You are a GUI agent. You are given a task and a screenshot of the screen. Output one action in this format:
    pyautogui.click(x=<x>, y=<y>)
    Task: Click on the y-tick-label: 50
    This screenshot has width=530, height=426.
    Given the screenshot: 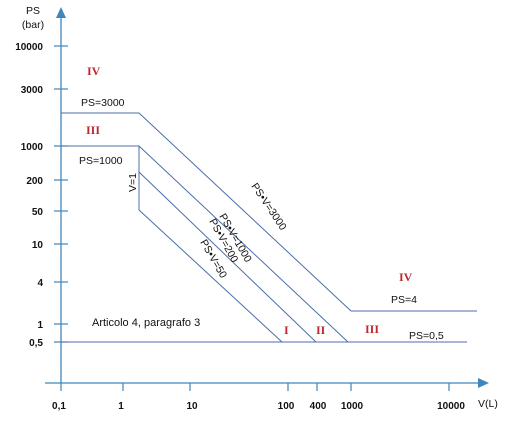 What is the action you would take?
    pyautogui.click(x=38, y=212)
    